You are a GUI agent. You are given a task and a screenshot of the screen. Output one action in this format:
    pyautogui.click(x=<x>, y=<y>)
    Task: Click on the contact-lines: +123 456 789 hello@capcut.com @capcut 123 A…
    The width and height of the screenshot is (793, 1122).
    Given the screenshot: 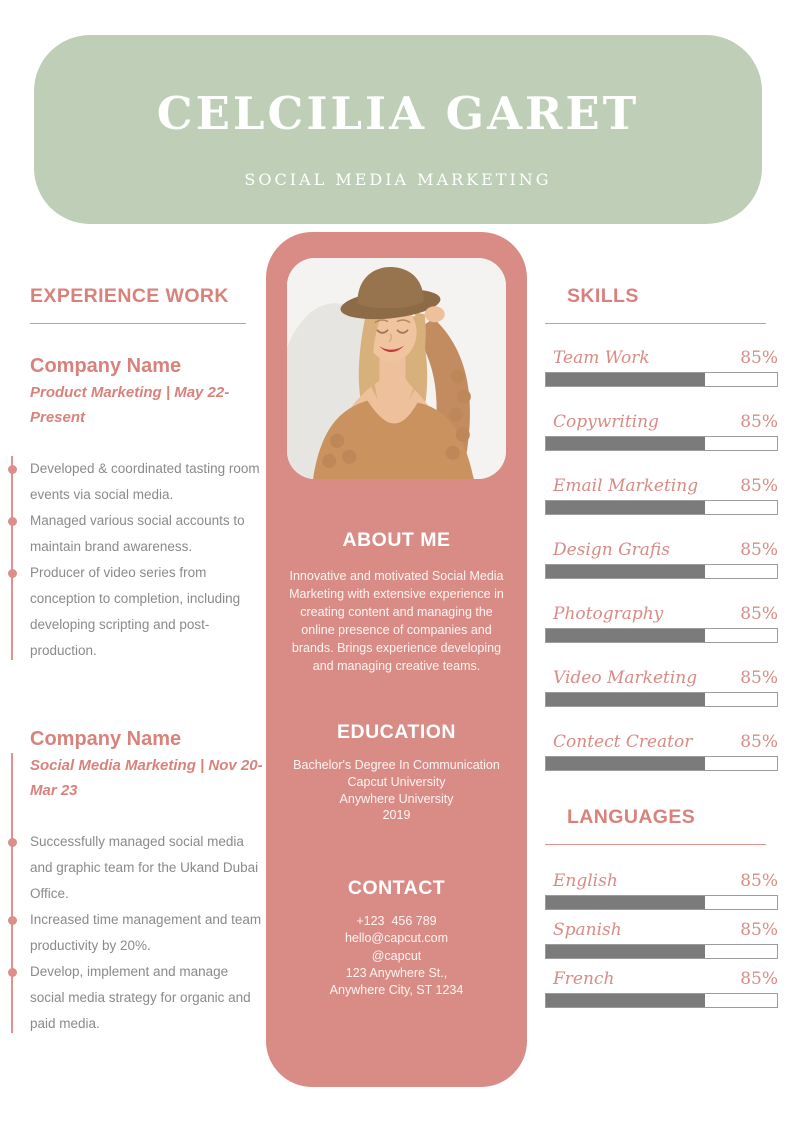 What is the action you would take?
    pyautogui.click(x=396, y=956)
    